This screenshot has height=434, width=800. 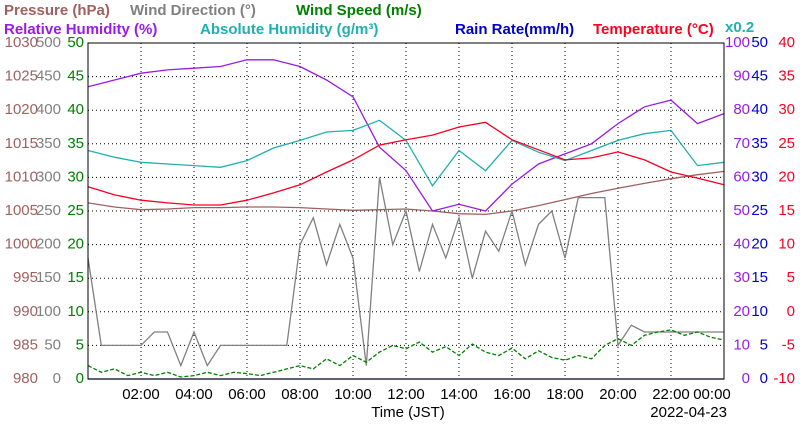 I want to click on x-axis-label: Time (JST), so click(x=408, y=412).